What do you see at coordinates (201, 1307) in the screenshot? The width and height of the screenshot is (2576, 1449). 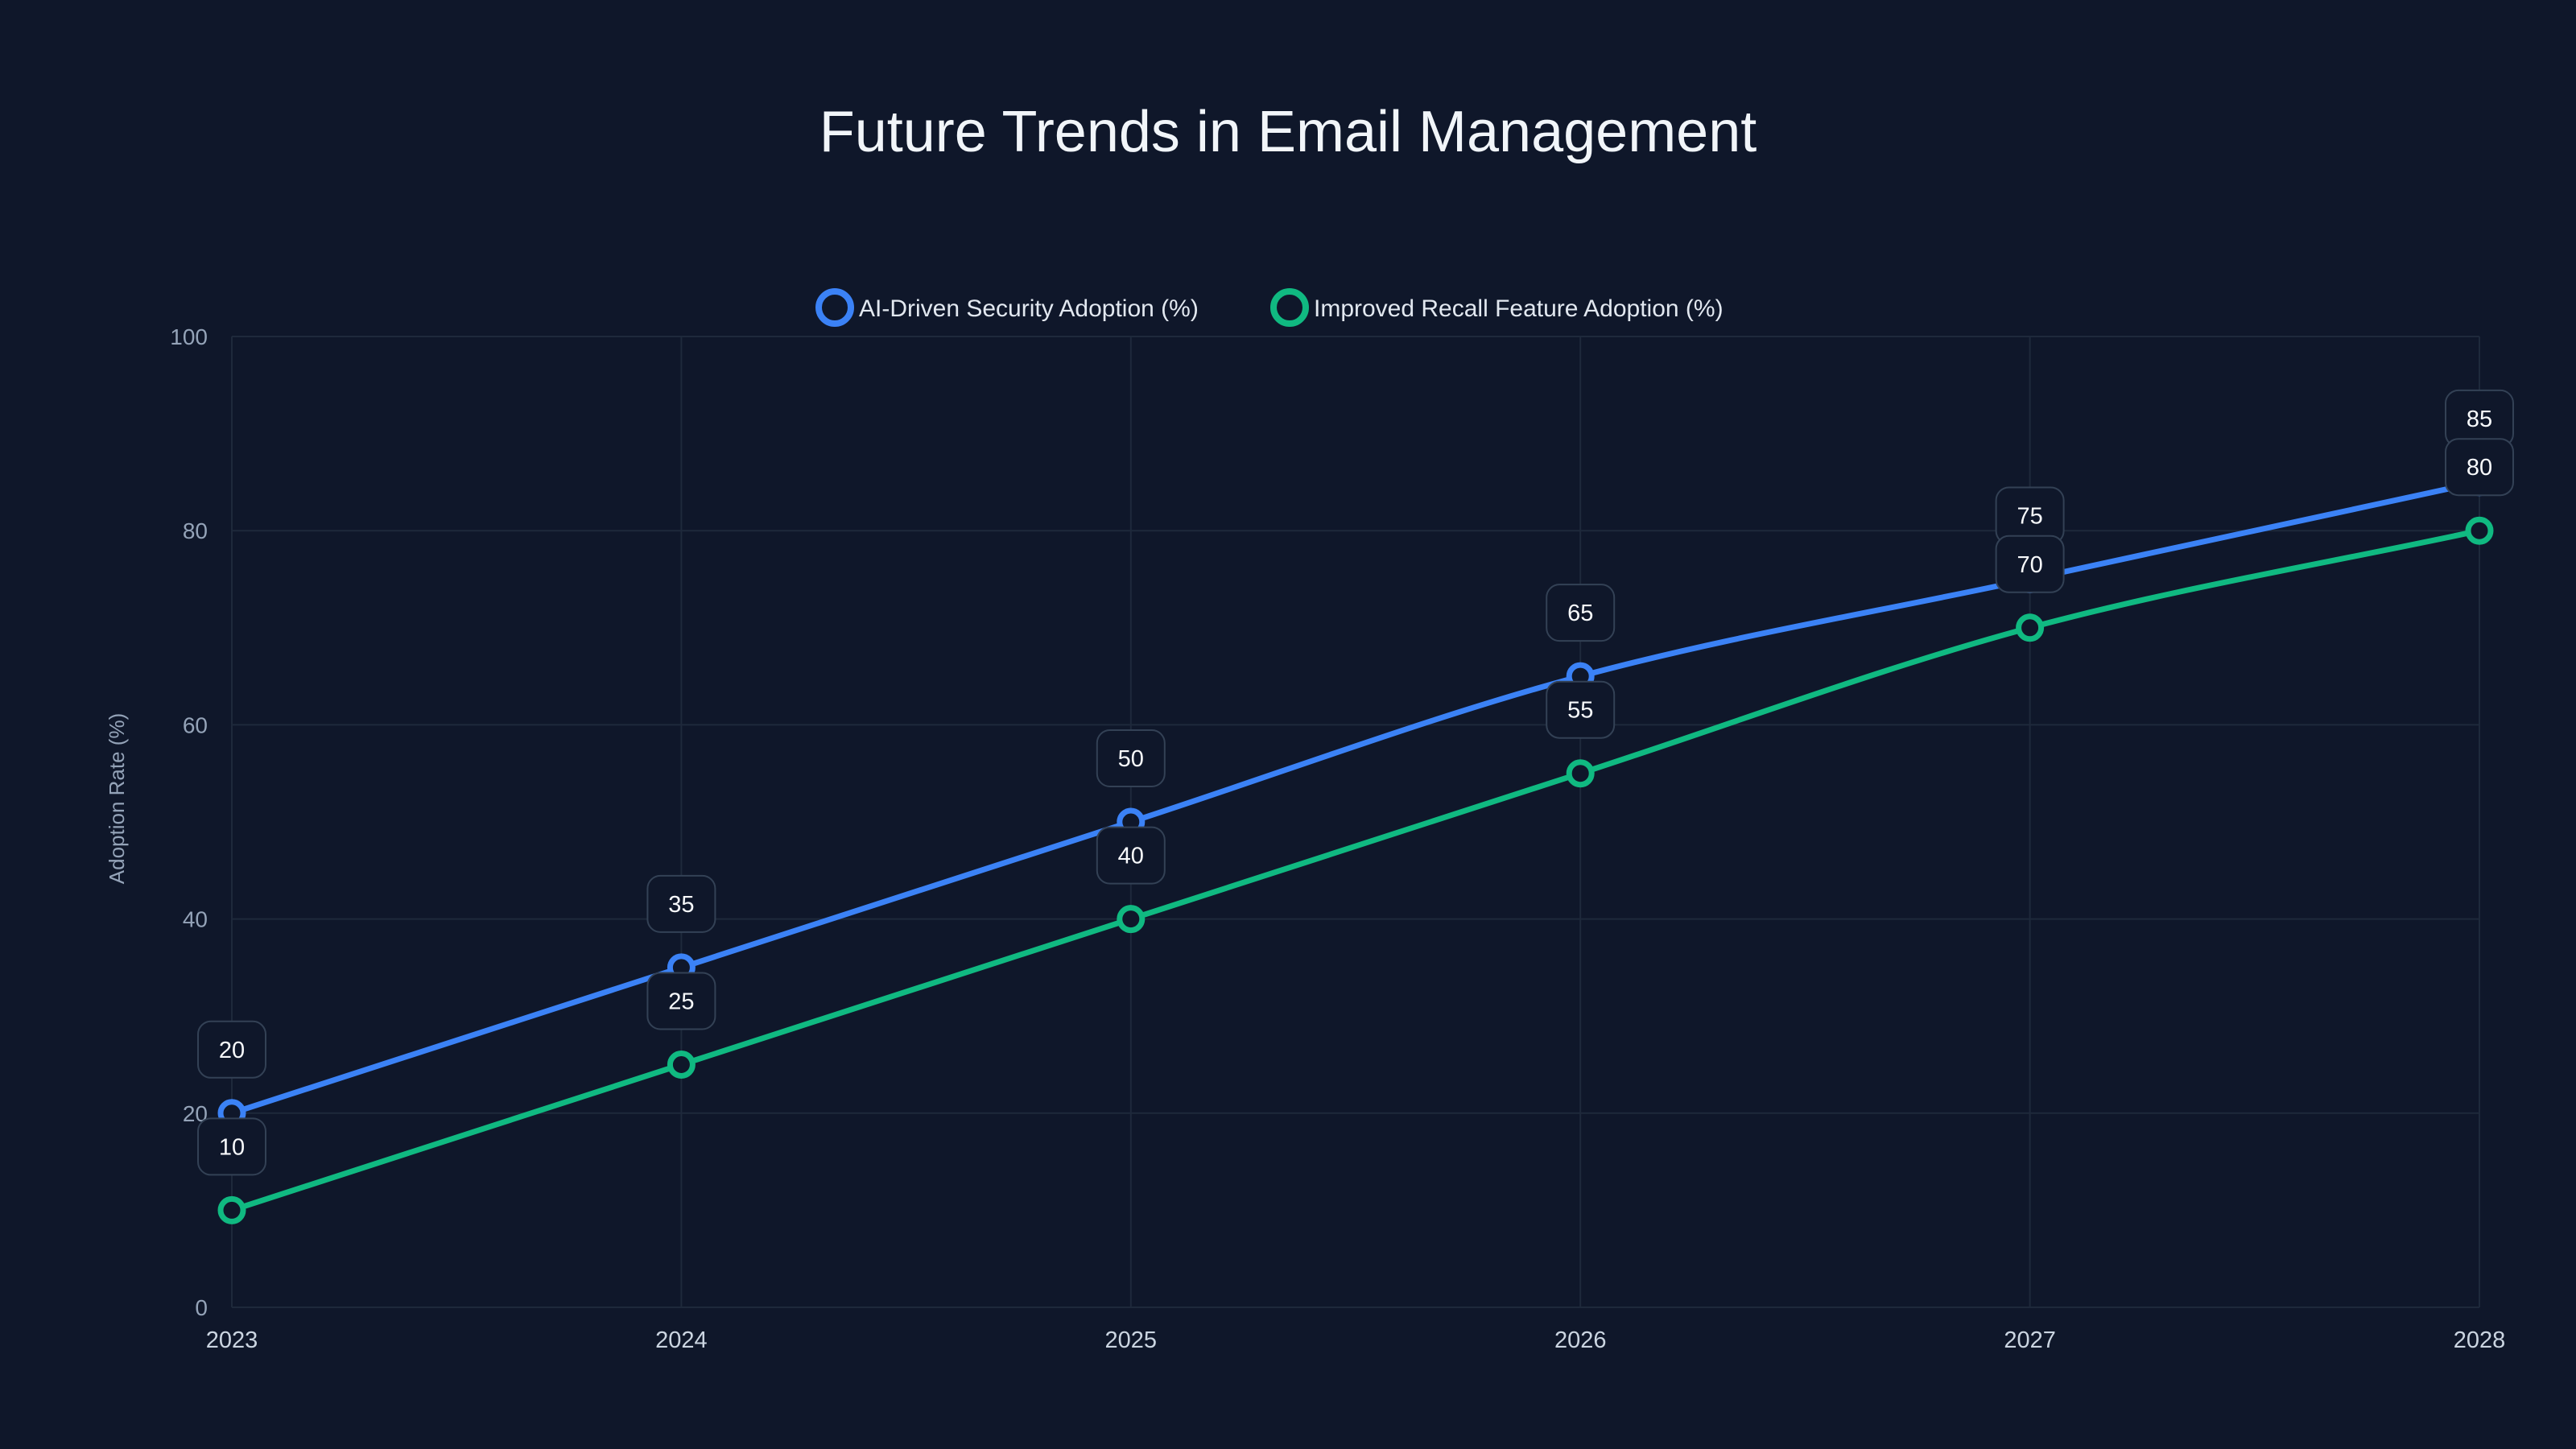 I see `y-tick-label: 0` at bounding box center [201, 1307].